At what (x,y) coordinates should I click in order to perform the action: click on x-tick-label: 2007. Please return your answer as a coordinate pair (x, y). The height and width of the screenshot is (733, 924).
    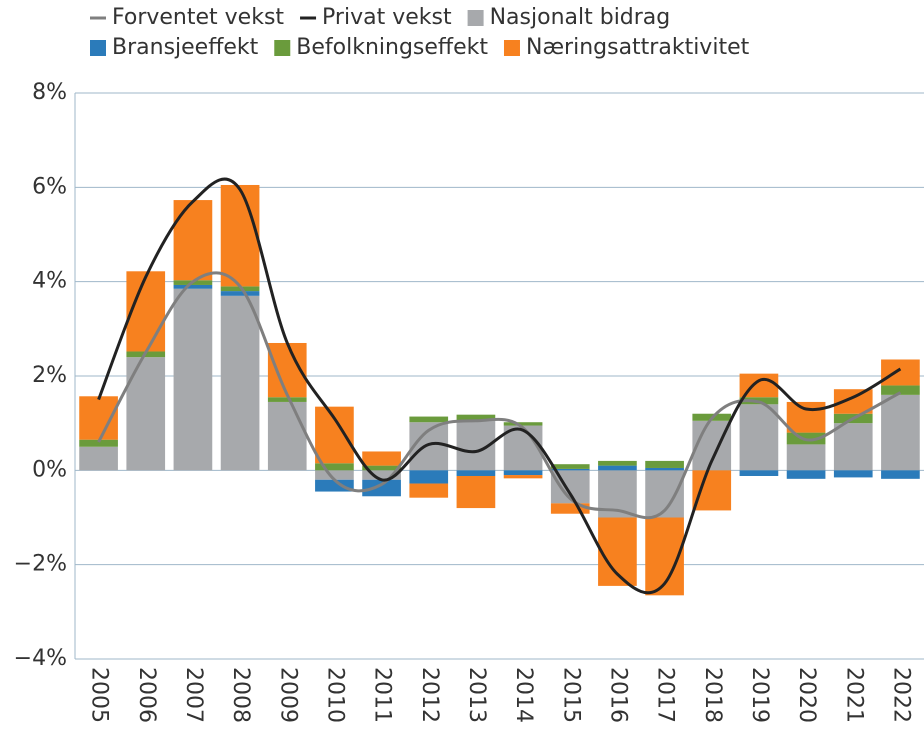
    Looking at the image, I should click on (193, 695).